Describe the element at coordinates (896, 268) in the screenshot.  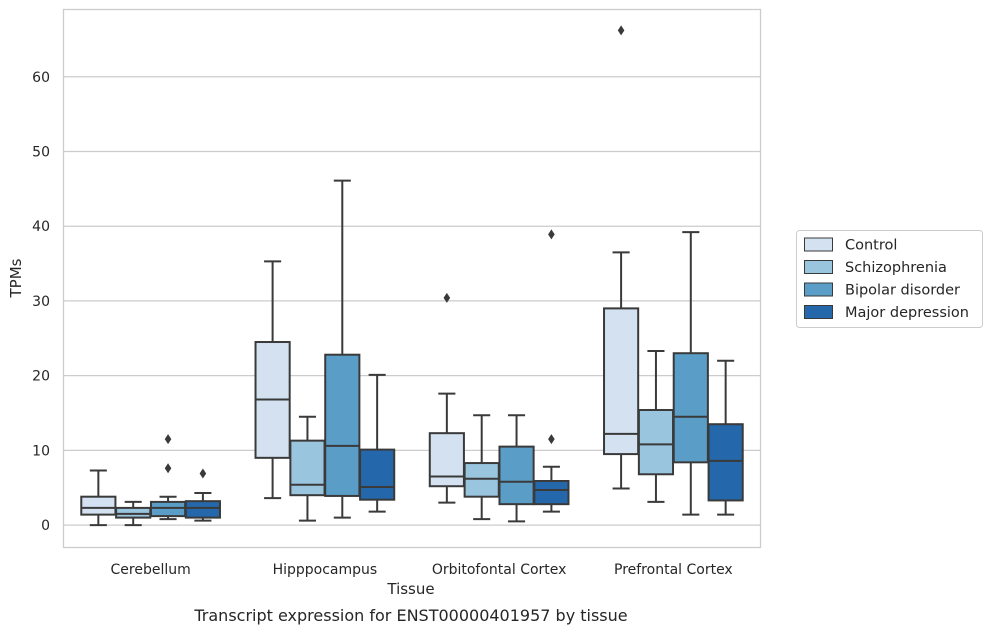
I see `legend-label-2: Schizophrenia` at that location.